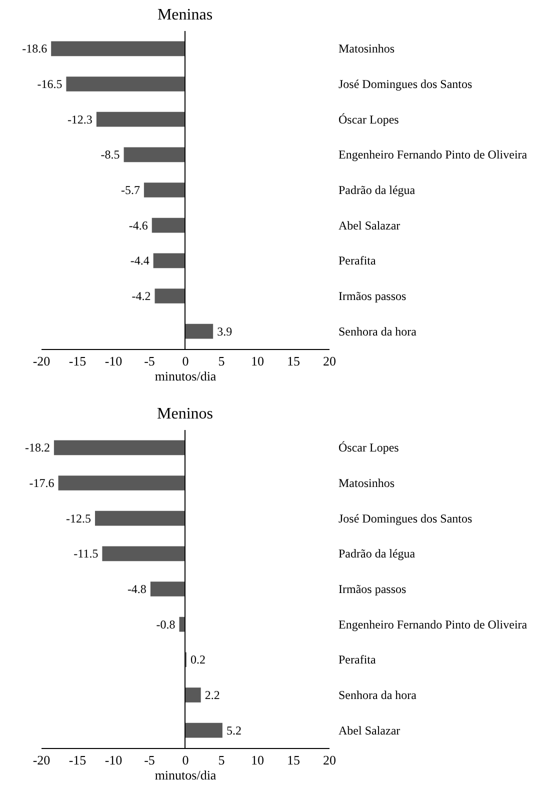 The height and width of the screenshot is (810, 538). Describe the element at coordinates (35, 49) in the screenshot. I see `data-label: -18.6` at that location.